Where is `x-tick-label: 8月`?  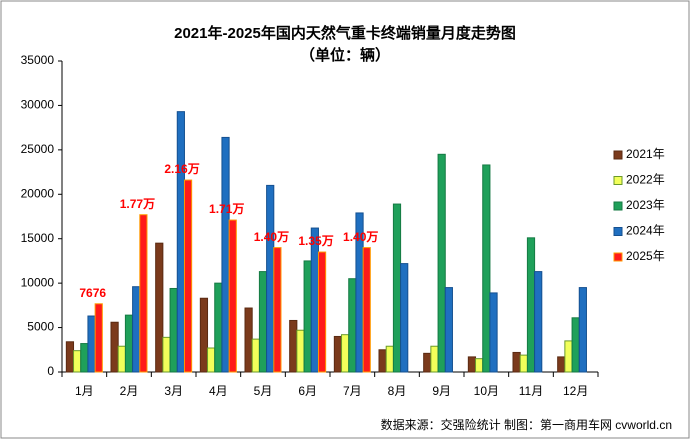
x-tick-label: 8月 is located at coordinates (397, 391).